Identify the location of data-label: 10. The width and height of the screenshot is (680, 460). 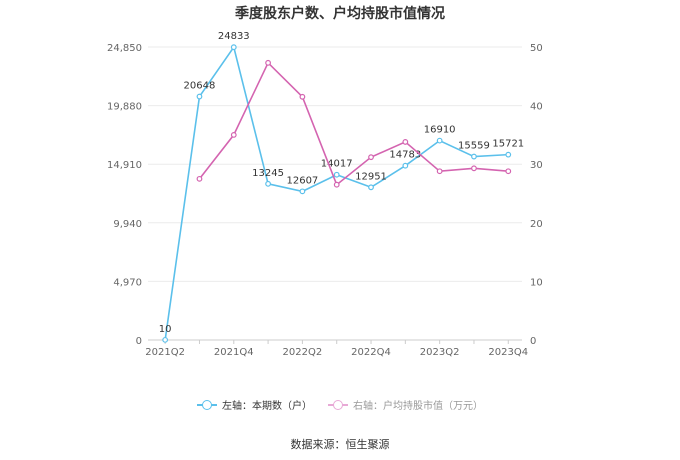
(165, 329).